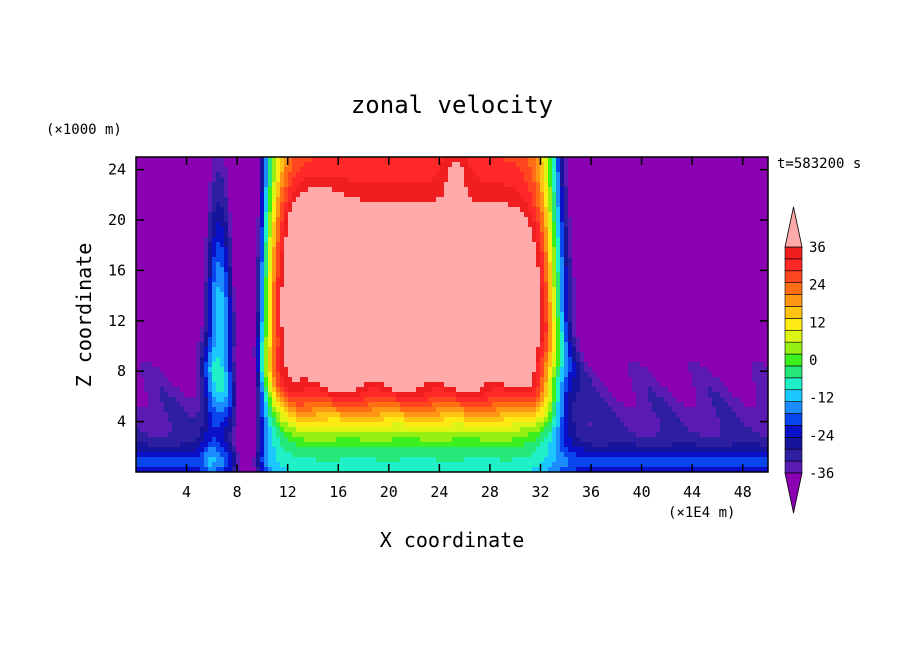 This screenshot has height=654, width=904. What do you see at coordinates (84, 130) in the screenshot?
I see `y-unit-label: (×1000 m)` at bounding box center [84, 130].